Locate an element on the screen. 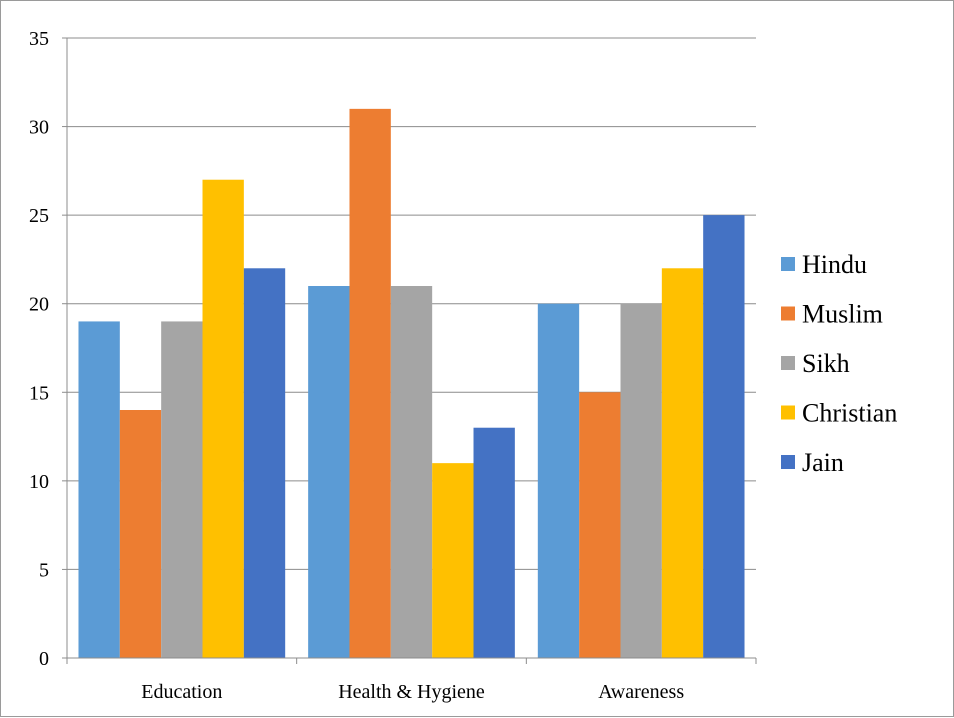  bar-christian-education is located at coordinates (223, 418).